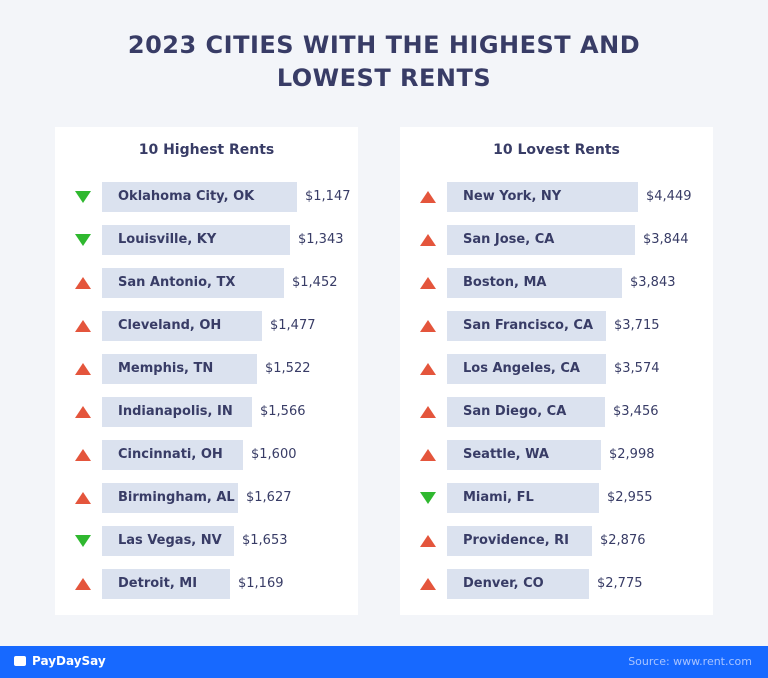 The height and width of the screenshot is (678, 768). I want to click on city-name: Boston, MA, so click(505, 282).